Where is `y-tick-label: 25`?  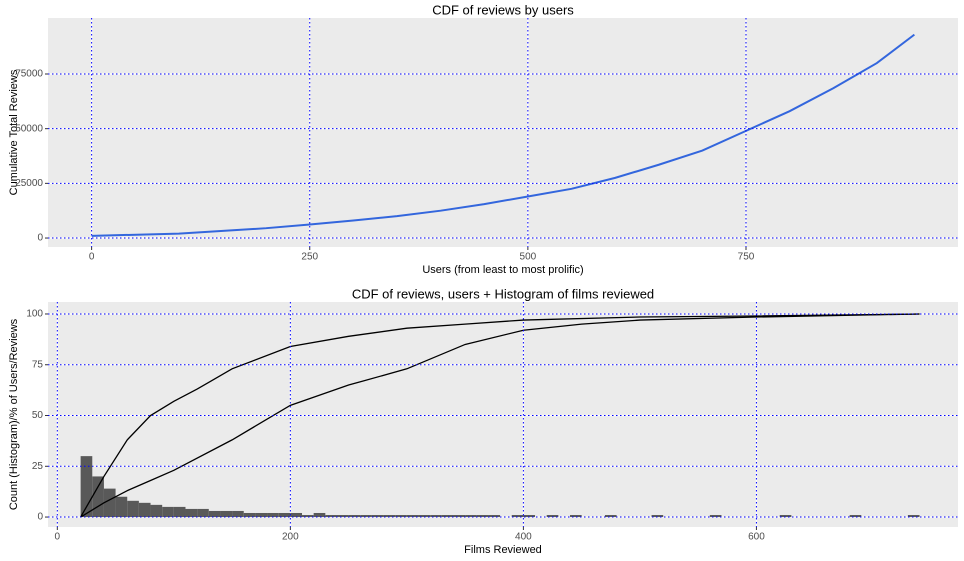
y-tick-label: 25 is located at coordinates (38, 466).